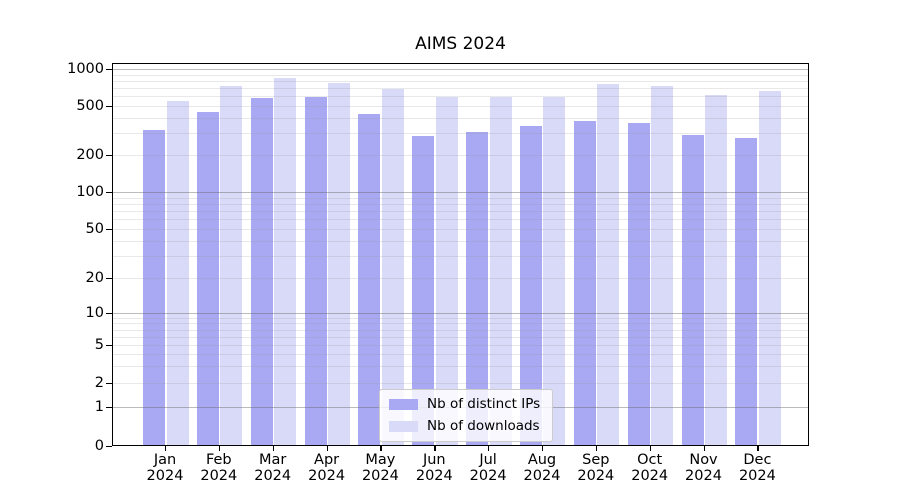 The width and height of the screenshot is (900, 500). I want to click on x-tick-mark-apr, so click(327, 448).